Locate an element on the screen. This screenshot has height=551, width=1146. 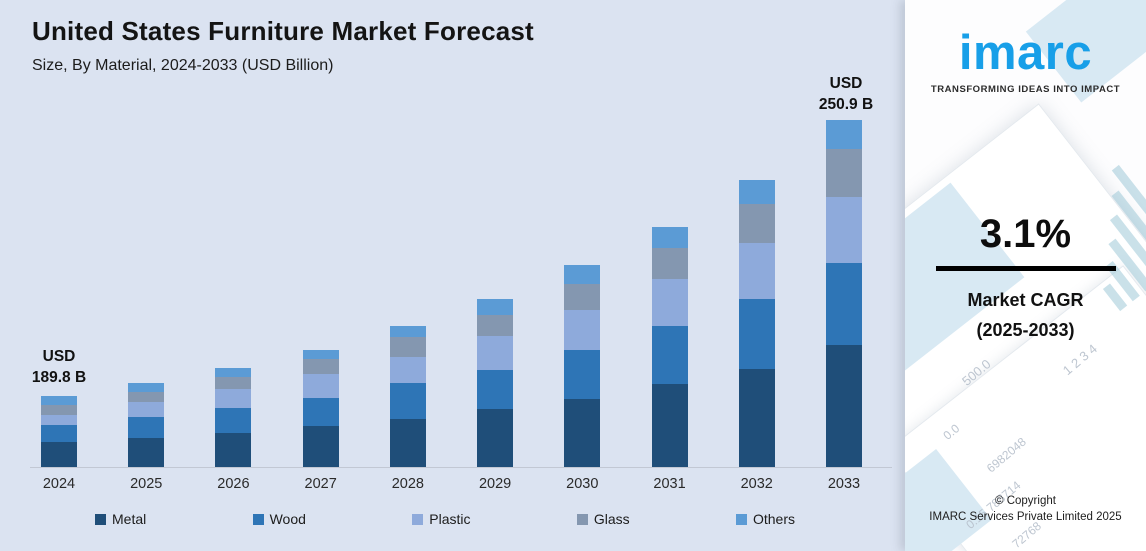
bar-segment-plastic-2025 is located at coordinates (146, 409).